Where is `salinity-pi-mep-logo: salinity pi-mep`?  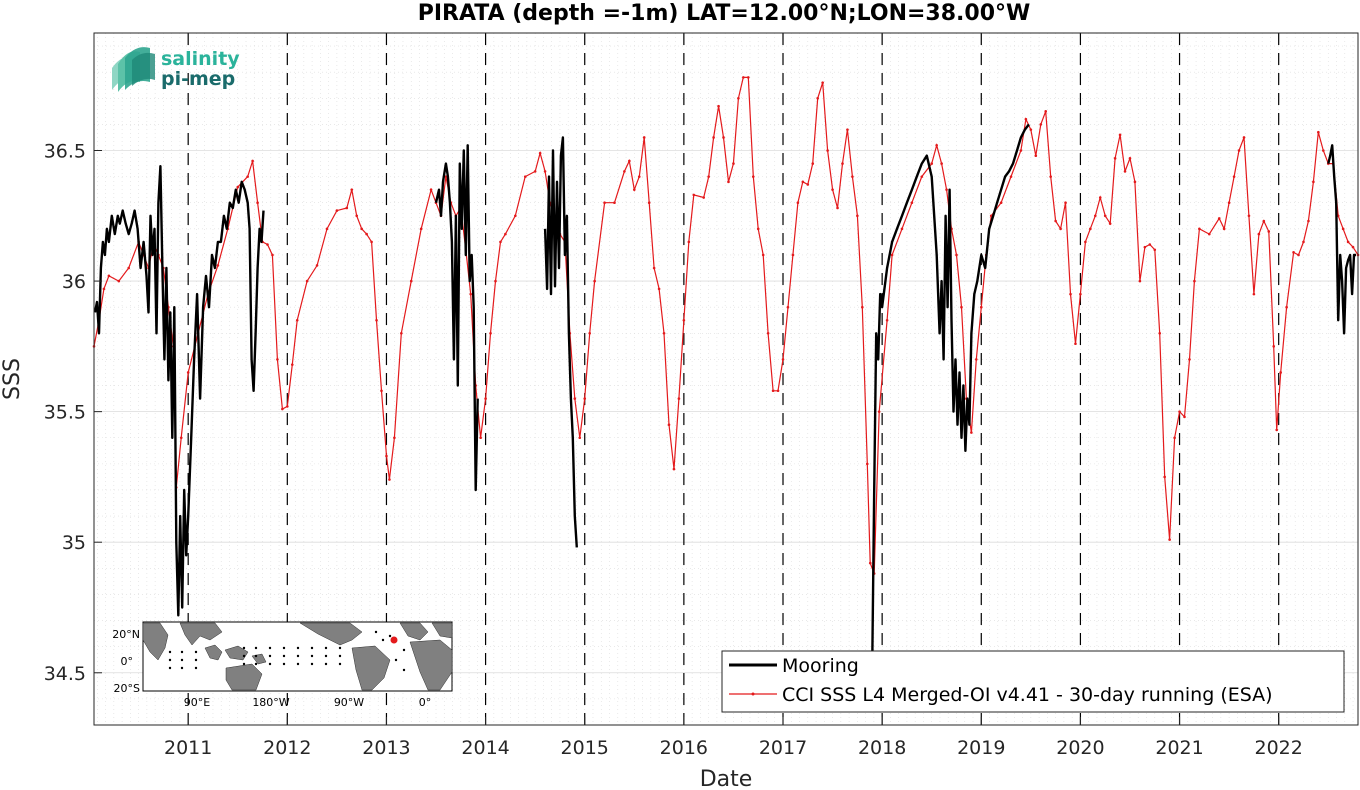
salinity-pi-mep-logo: salinity pi-mep is located at coordinates (176, 69).